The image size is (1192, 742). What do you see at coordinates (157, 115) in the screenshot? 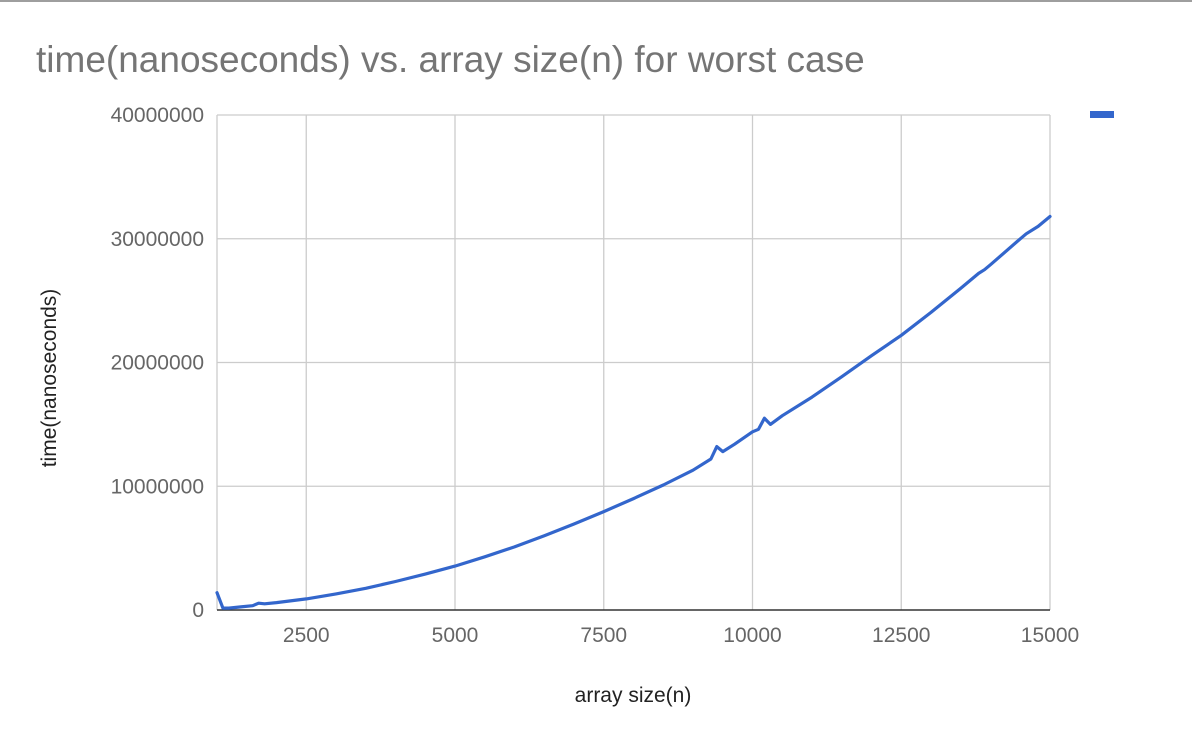
I see `y-tick-label: 40000000` at bounding box center [157, 115].